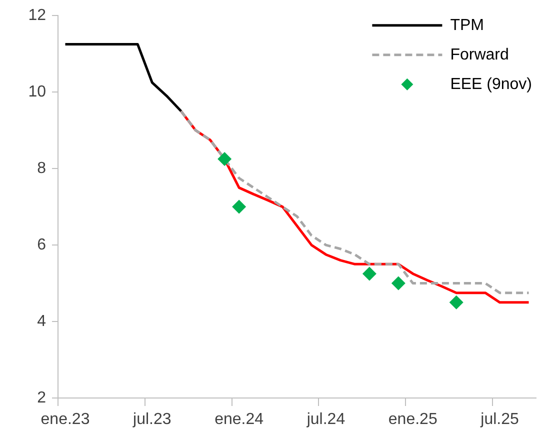 This screenshot has width=543, height=436. Describe the element at coordinates (41, 321) in the screenshot. I see `y-tick-label: 4` at that location.